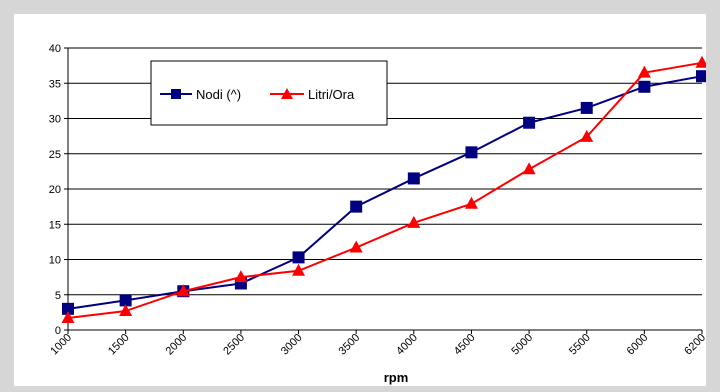 The width and height of the screenshot is (720, 392). Describe the element at coordinates (350, 345) in the screenshot. I see `x-tick-label: 3500` at that location.